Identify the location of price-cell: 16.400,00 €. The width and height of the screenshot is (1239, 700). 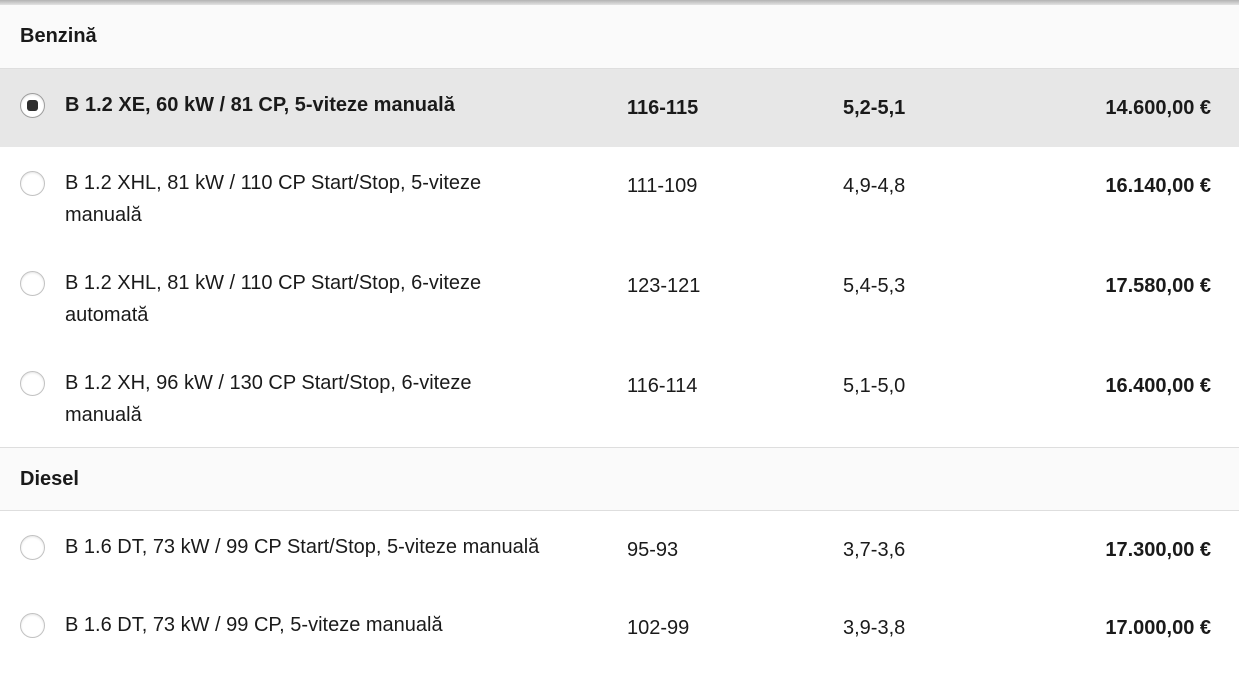
(1141, 384).